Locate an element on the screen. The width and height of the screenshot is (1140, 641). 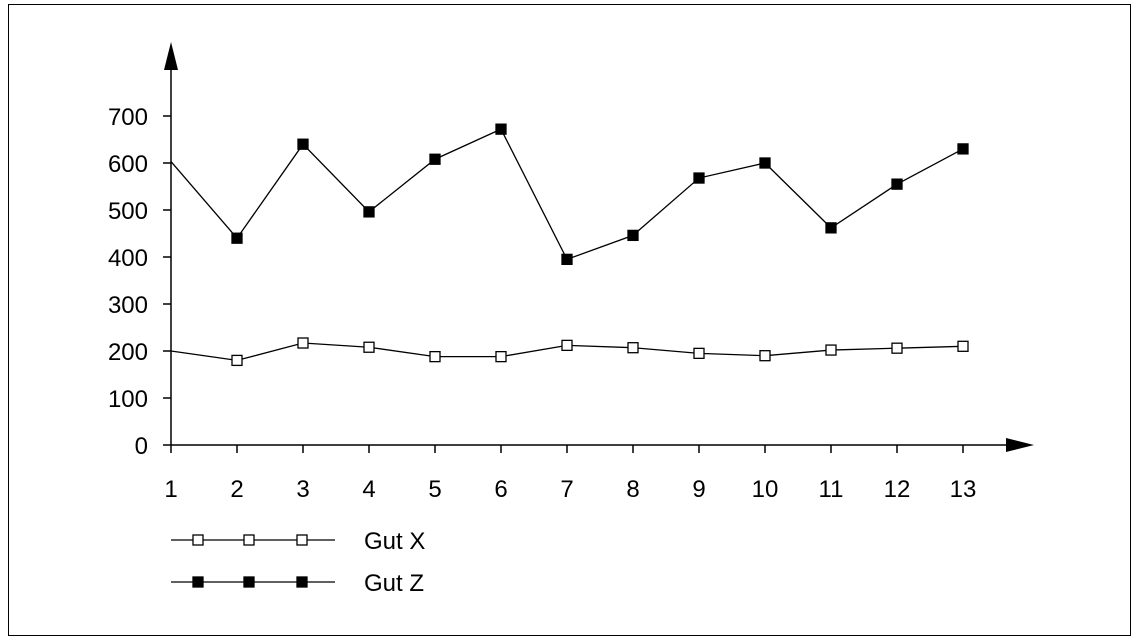
y-tick-label: 700 is located at coordinates (128, 117).